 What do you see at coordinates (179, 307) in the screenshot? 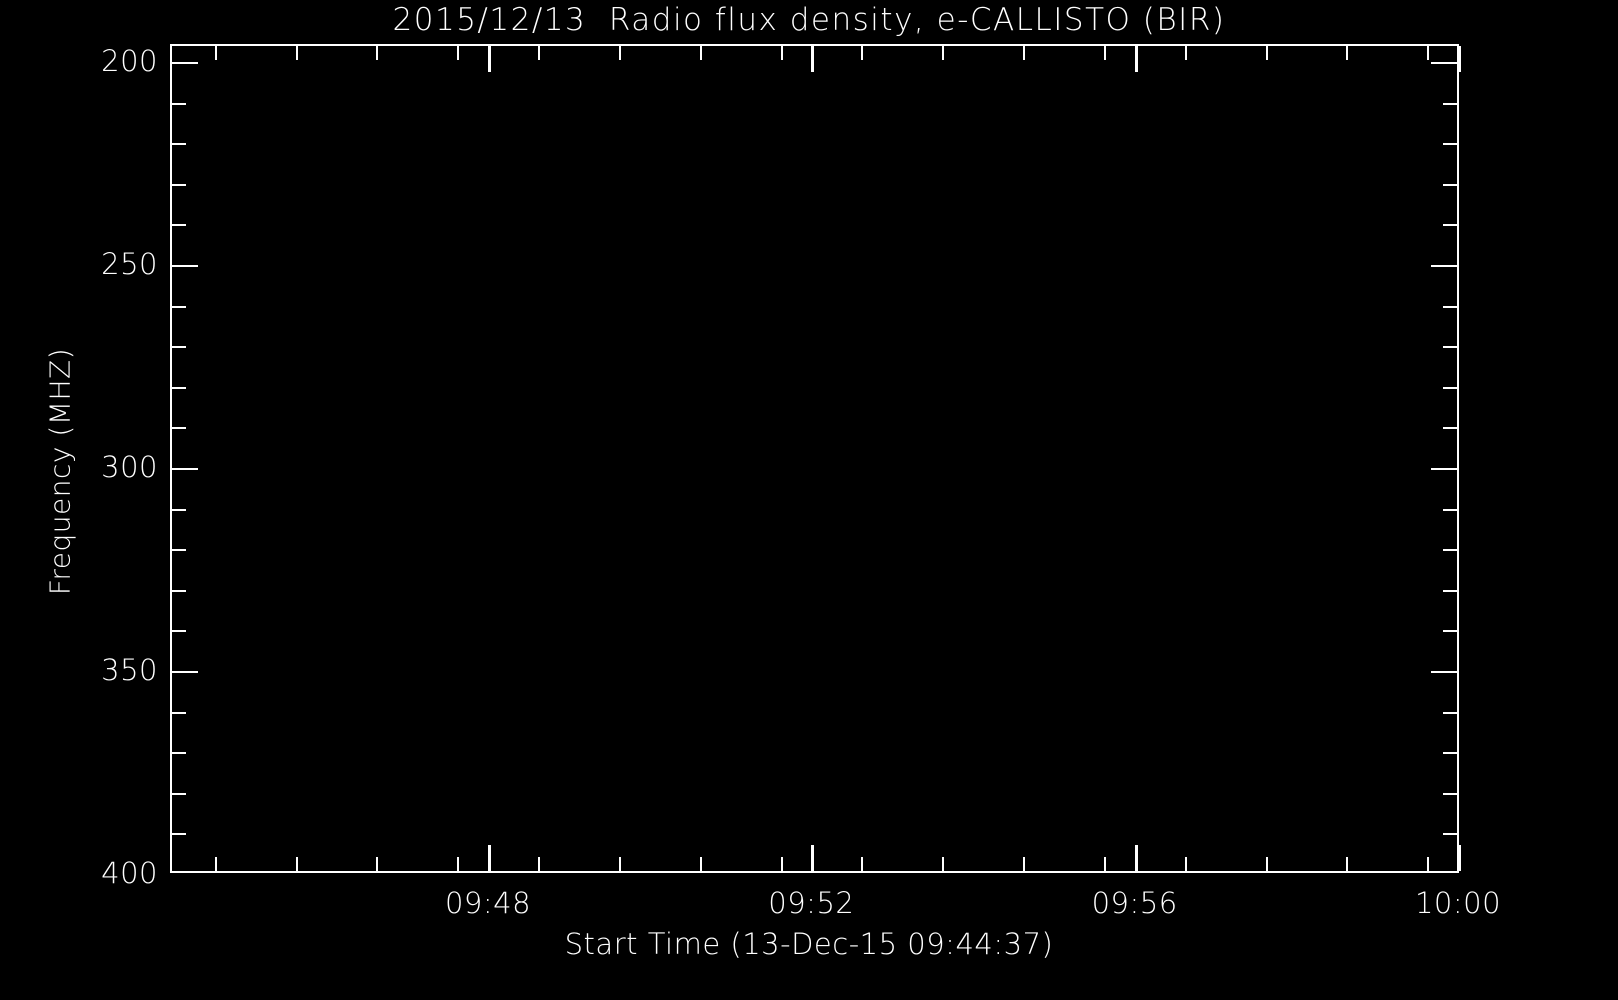
I see `y-tick-260-left` at bounding box center [179, 307].